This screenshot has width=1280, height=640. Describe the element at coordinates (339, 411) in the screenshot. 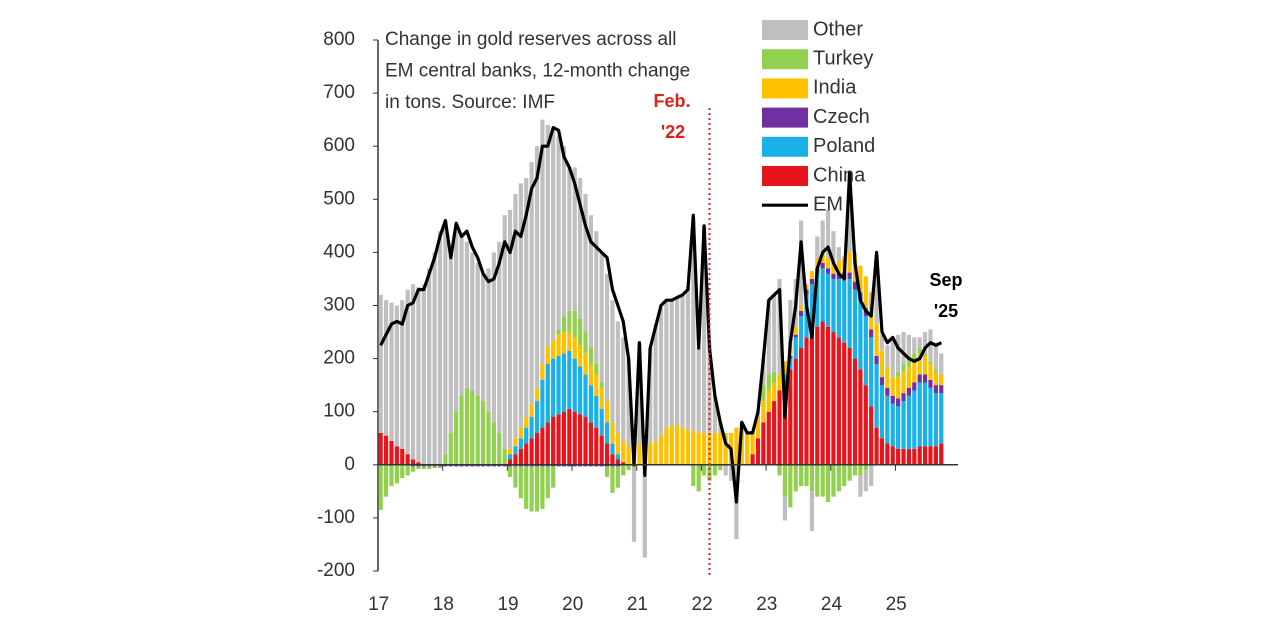

I see `y-tick-label: 100` at that location.